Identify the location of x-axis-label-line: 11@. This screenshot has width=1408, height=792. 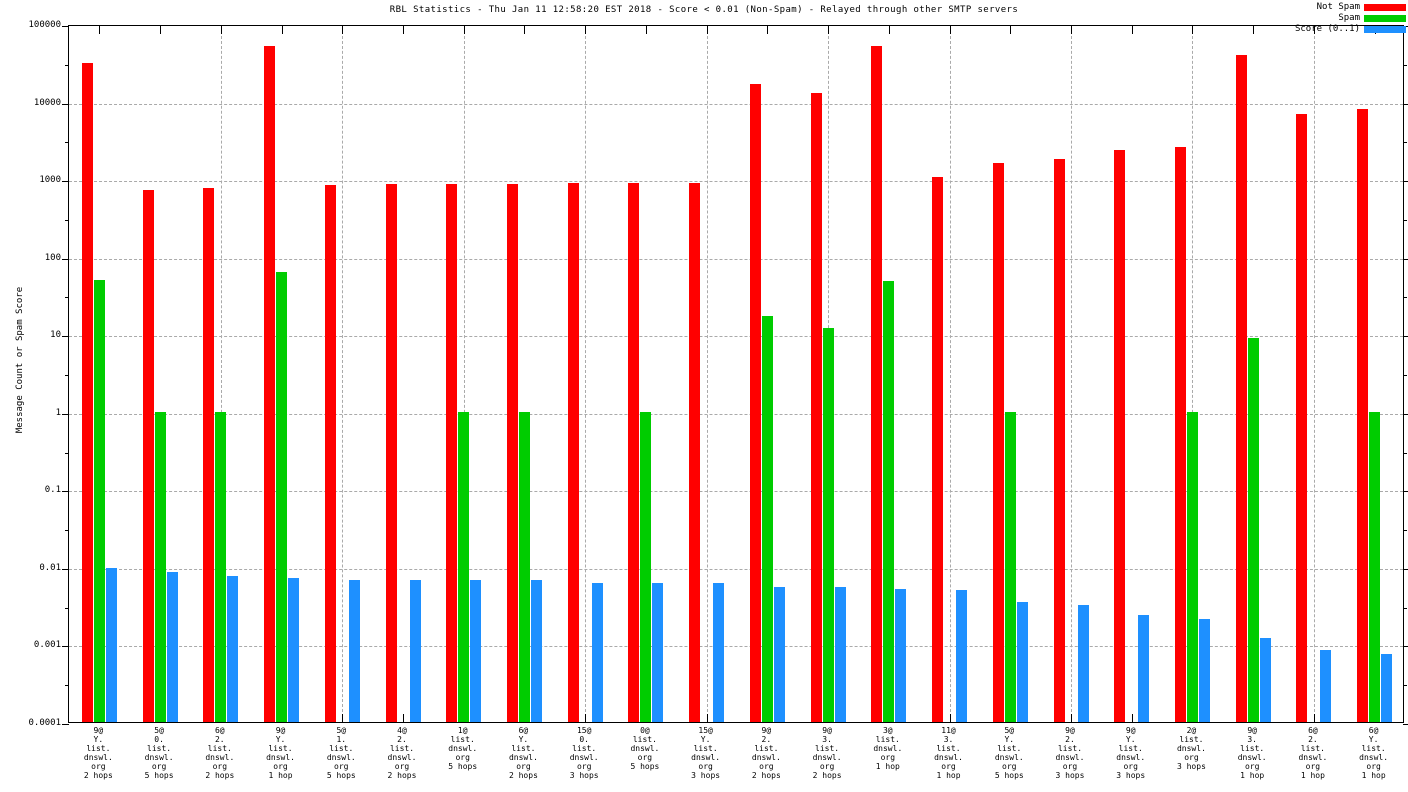
(948, 730).